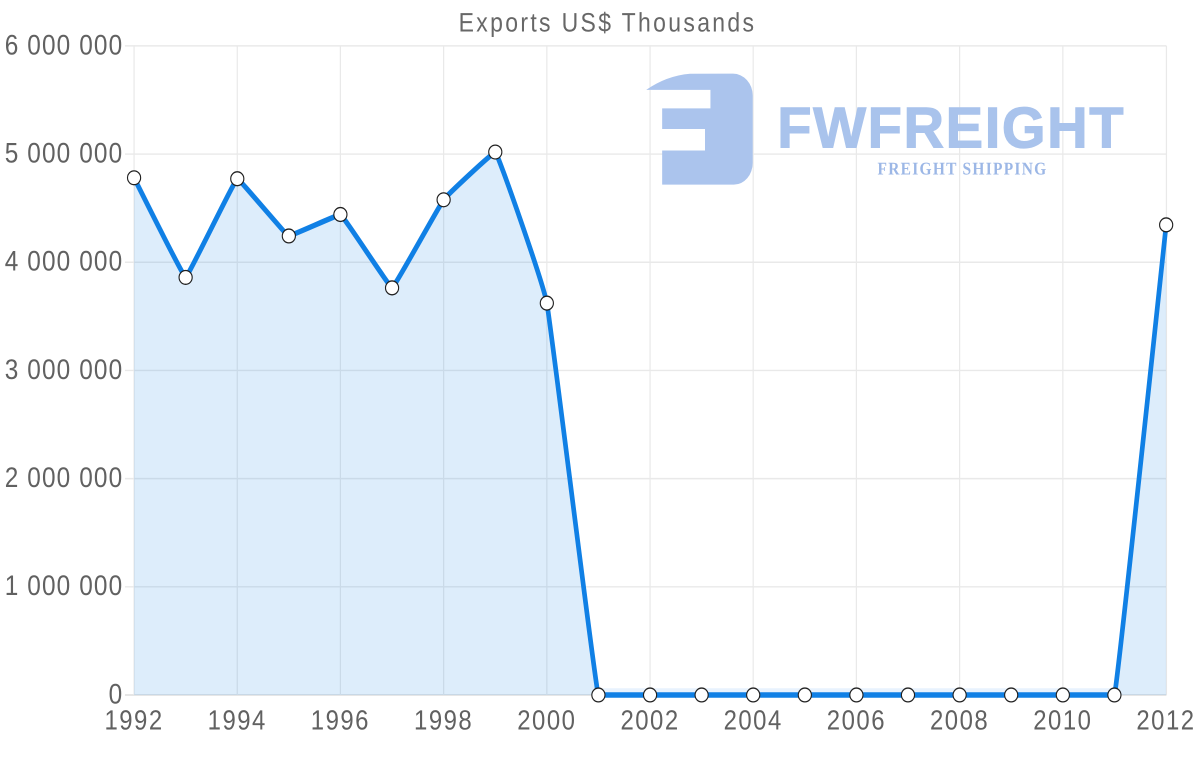 Image resolution: width=1200 pixels, height=763 pixels. Describe the element at coordinates (340, 721) in the screenshot. I see `svg-text: 1996` at that location.